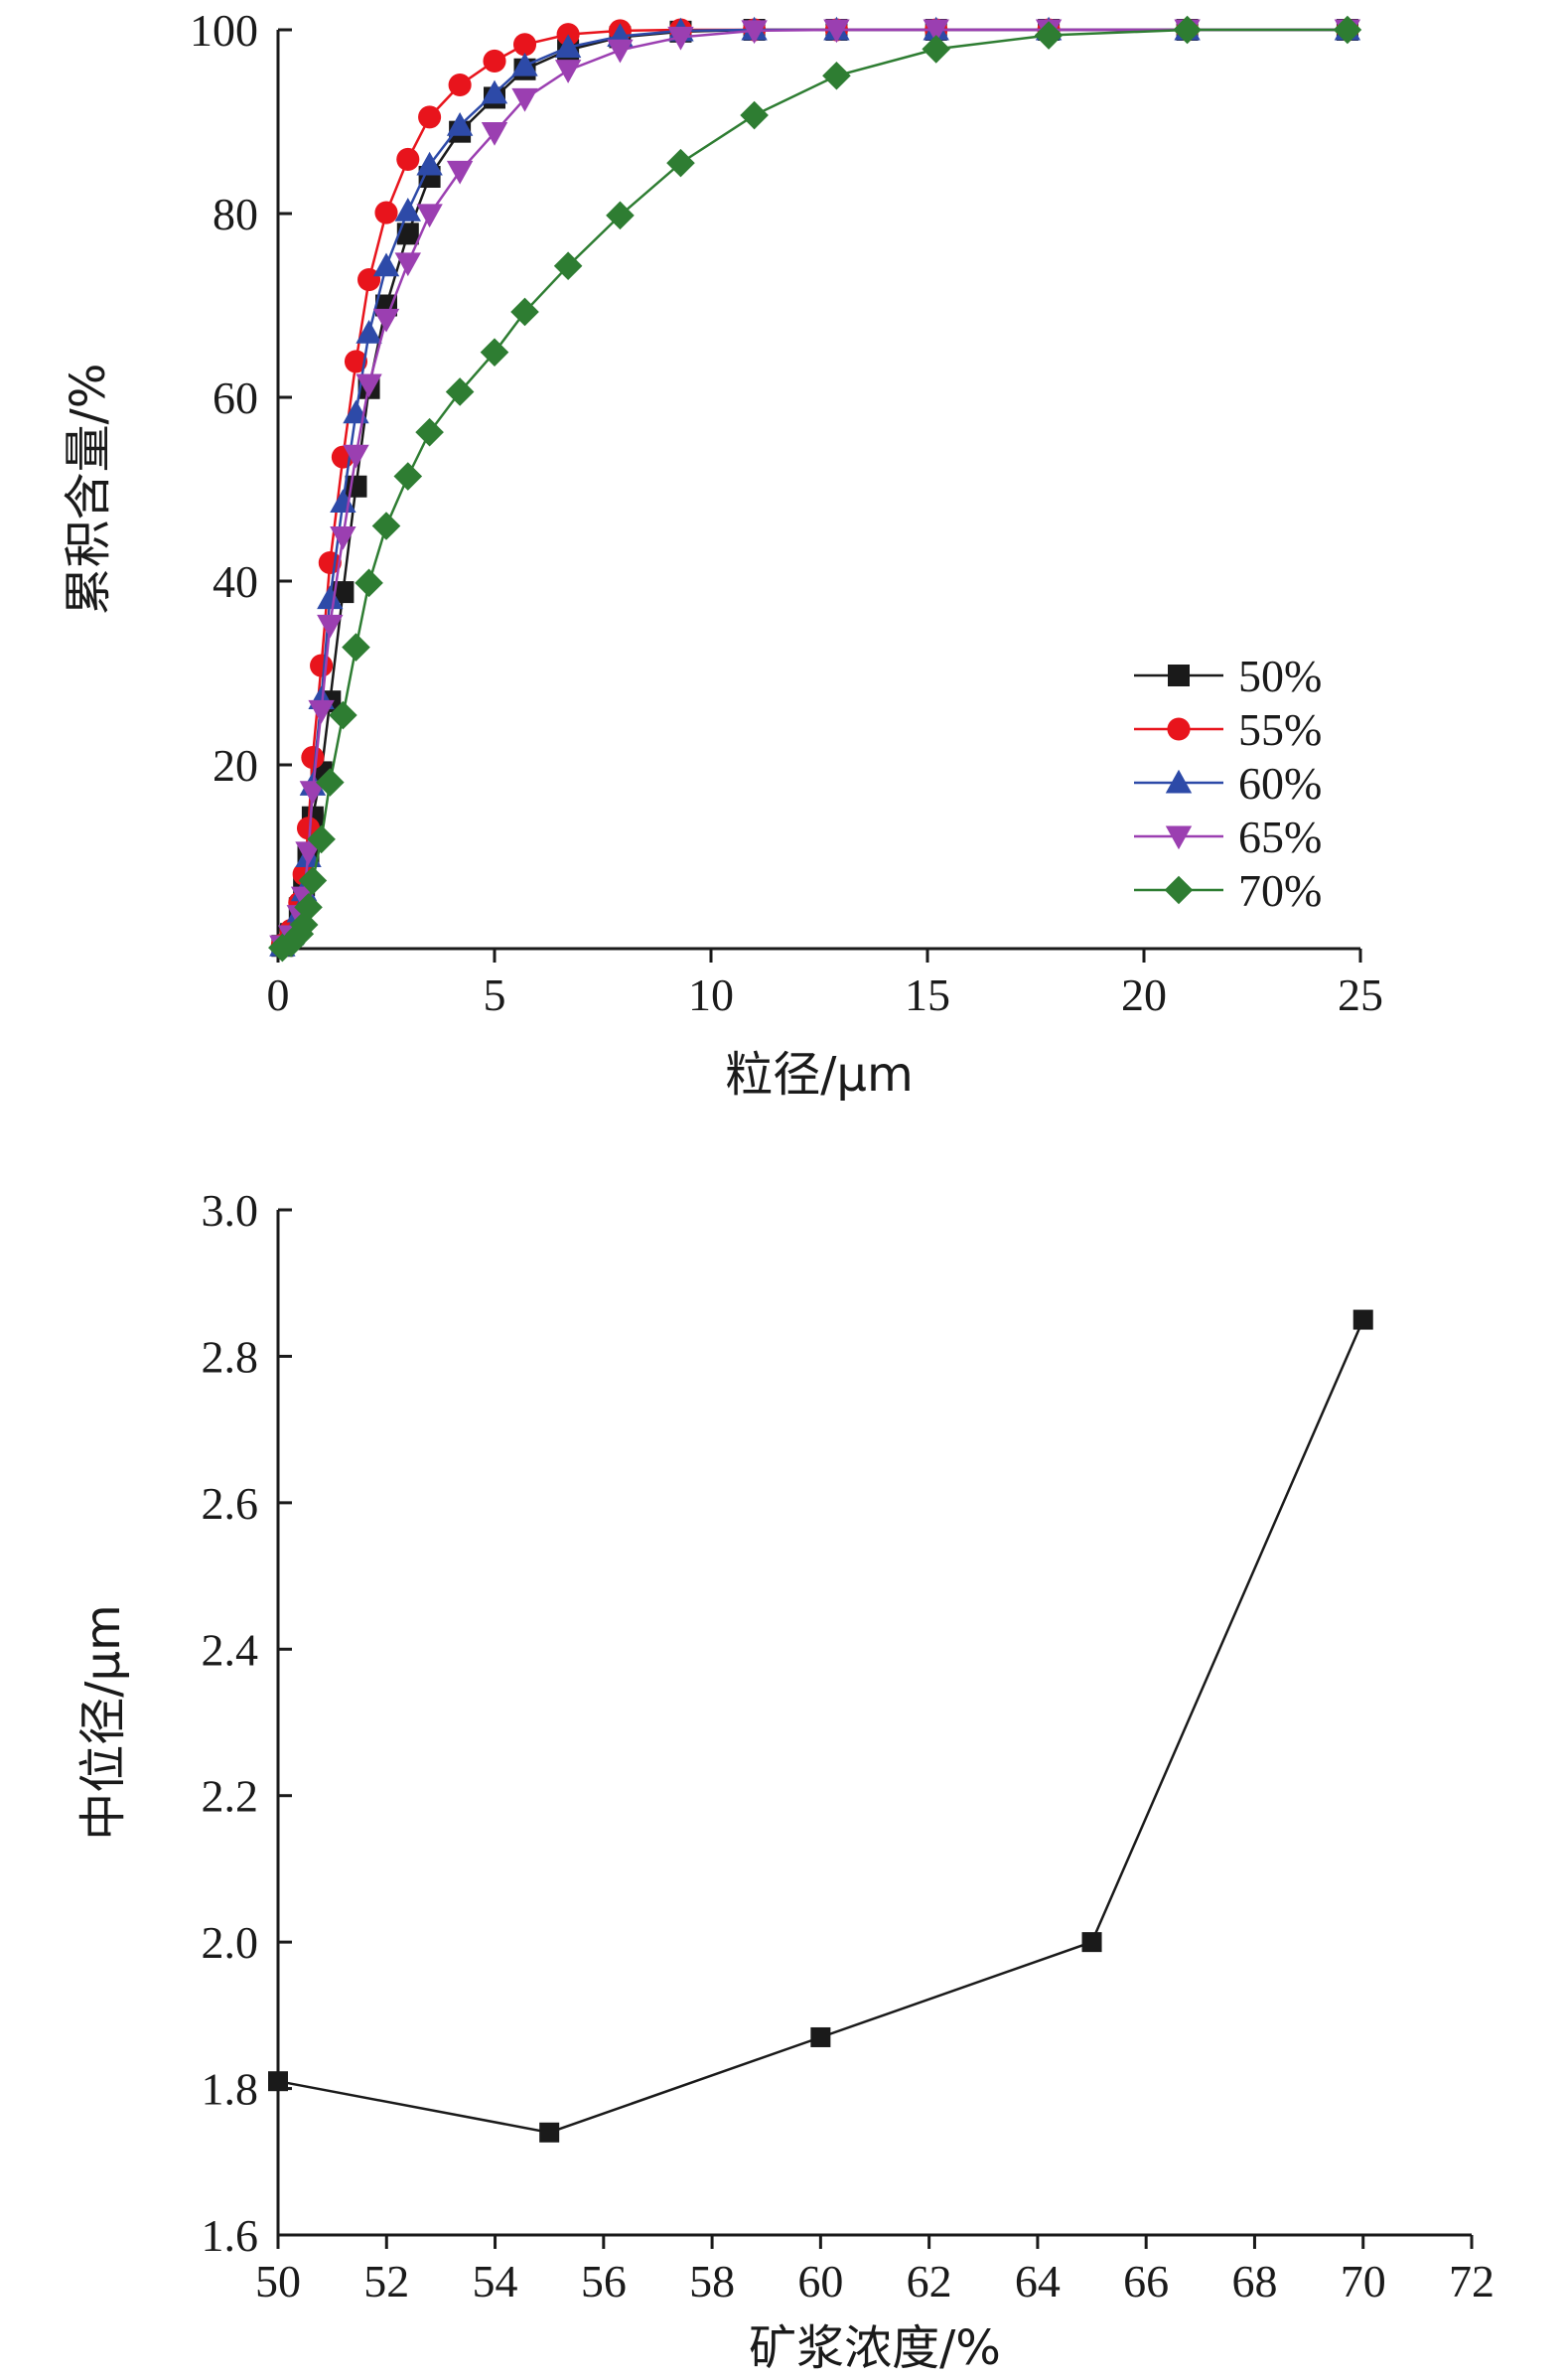  I want to click on legend-label: 60%, so click(1280, 783).